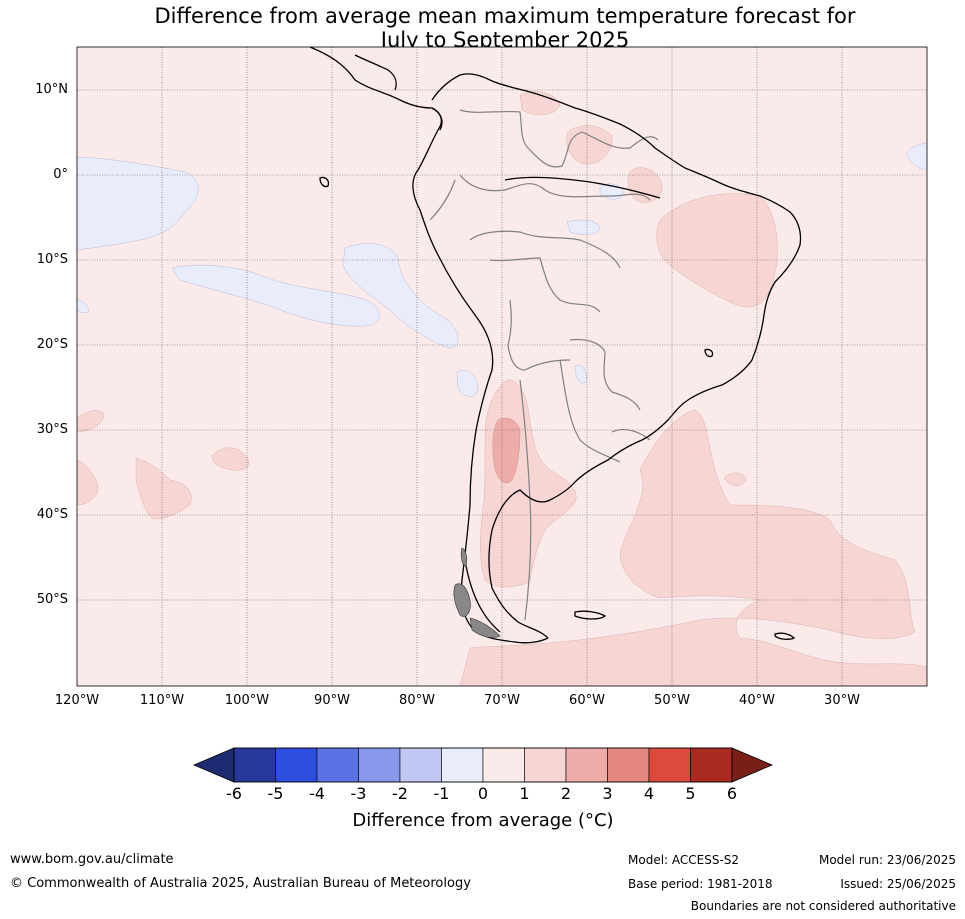 The width and height of the screenshot is (965, 919). I want to click on lat-label-40s: 40°S, so click(52, 514).